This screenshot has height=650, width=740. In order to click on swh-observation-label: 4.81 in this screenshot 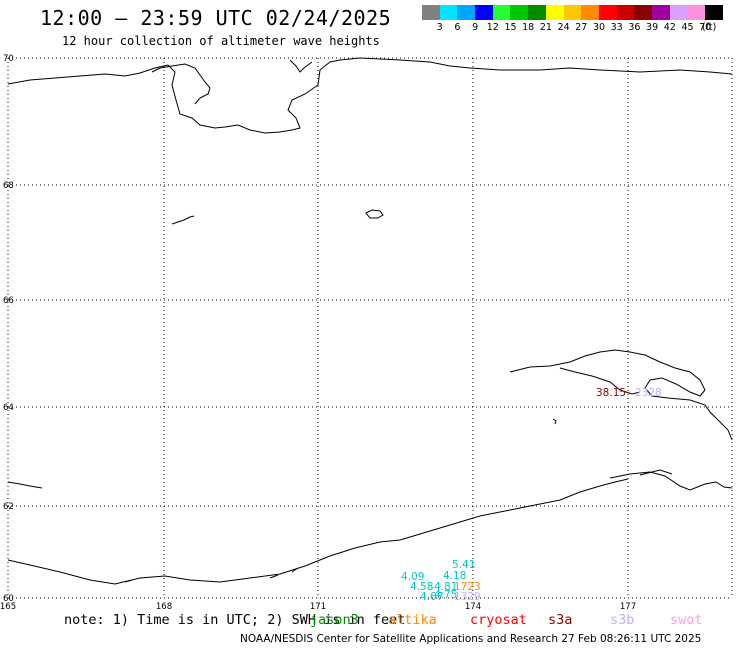, I will do `click(445, 587)`.